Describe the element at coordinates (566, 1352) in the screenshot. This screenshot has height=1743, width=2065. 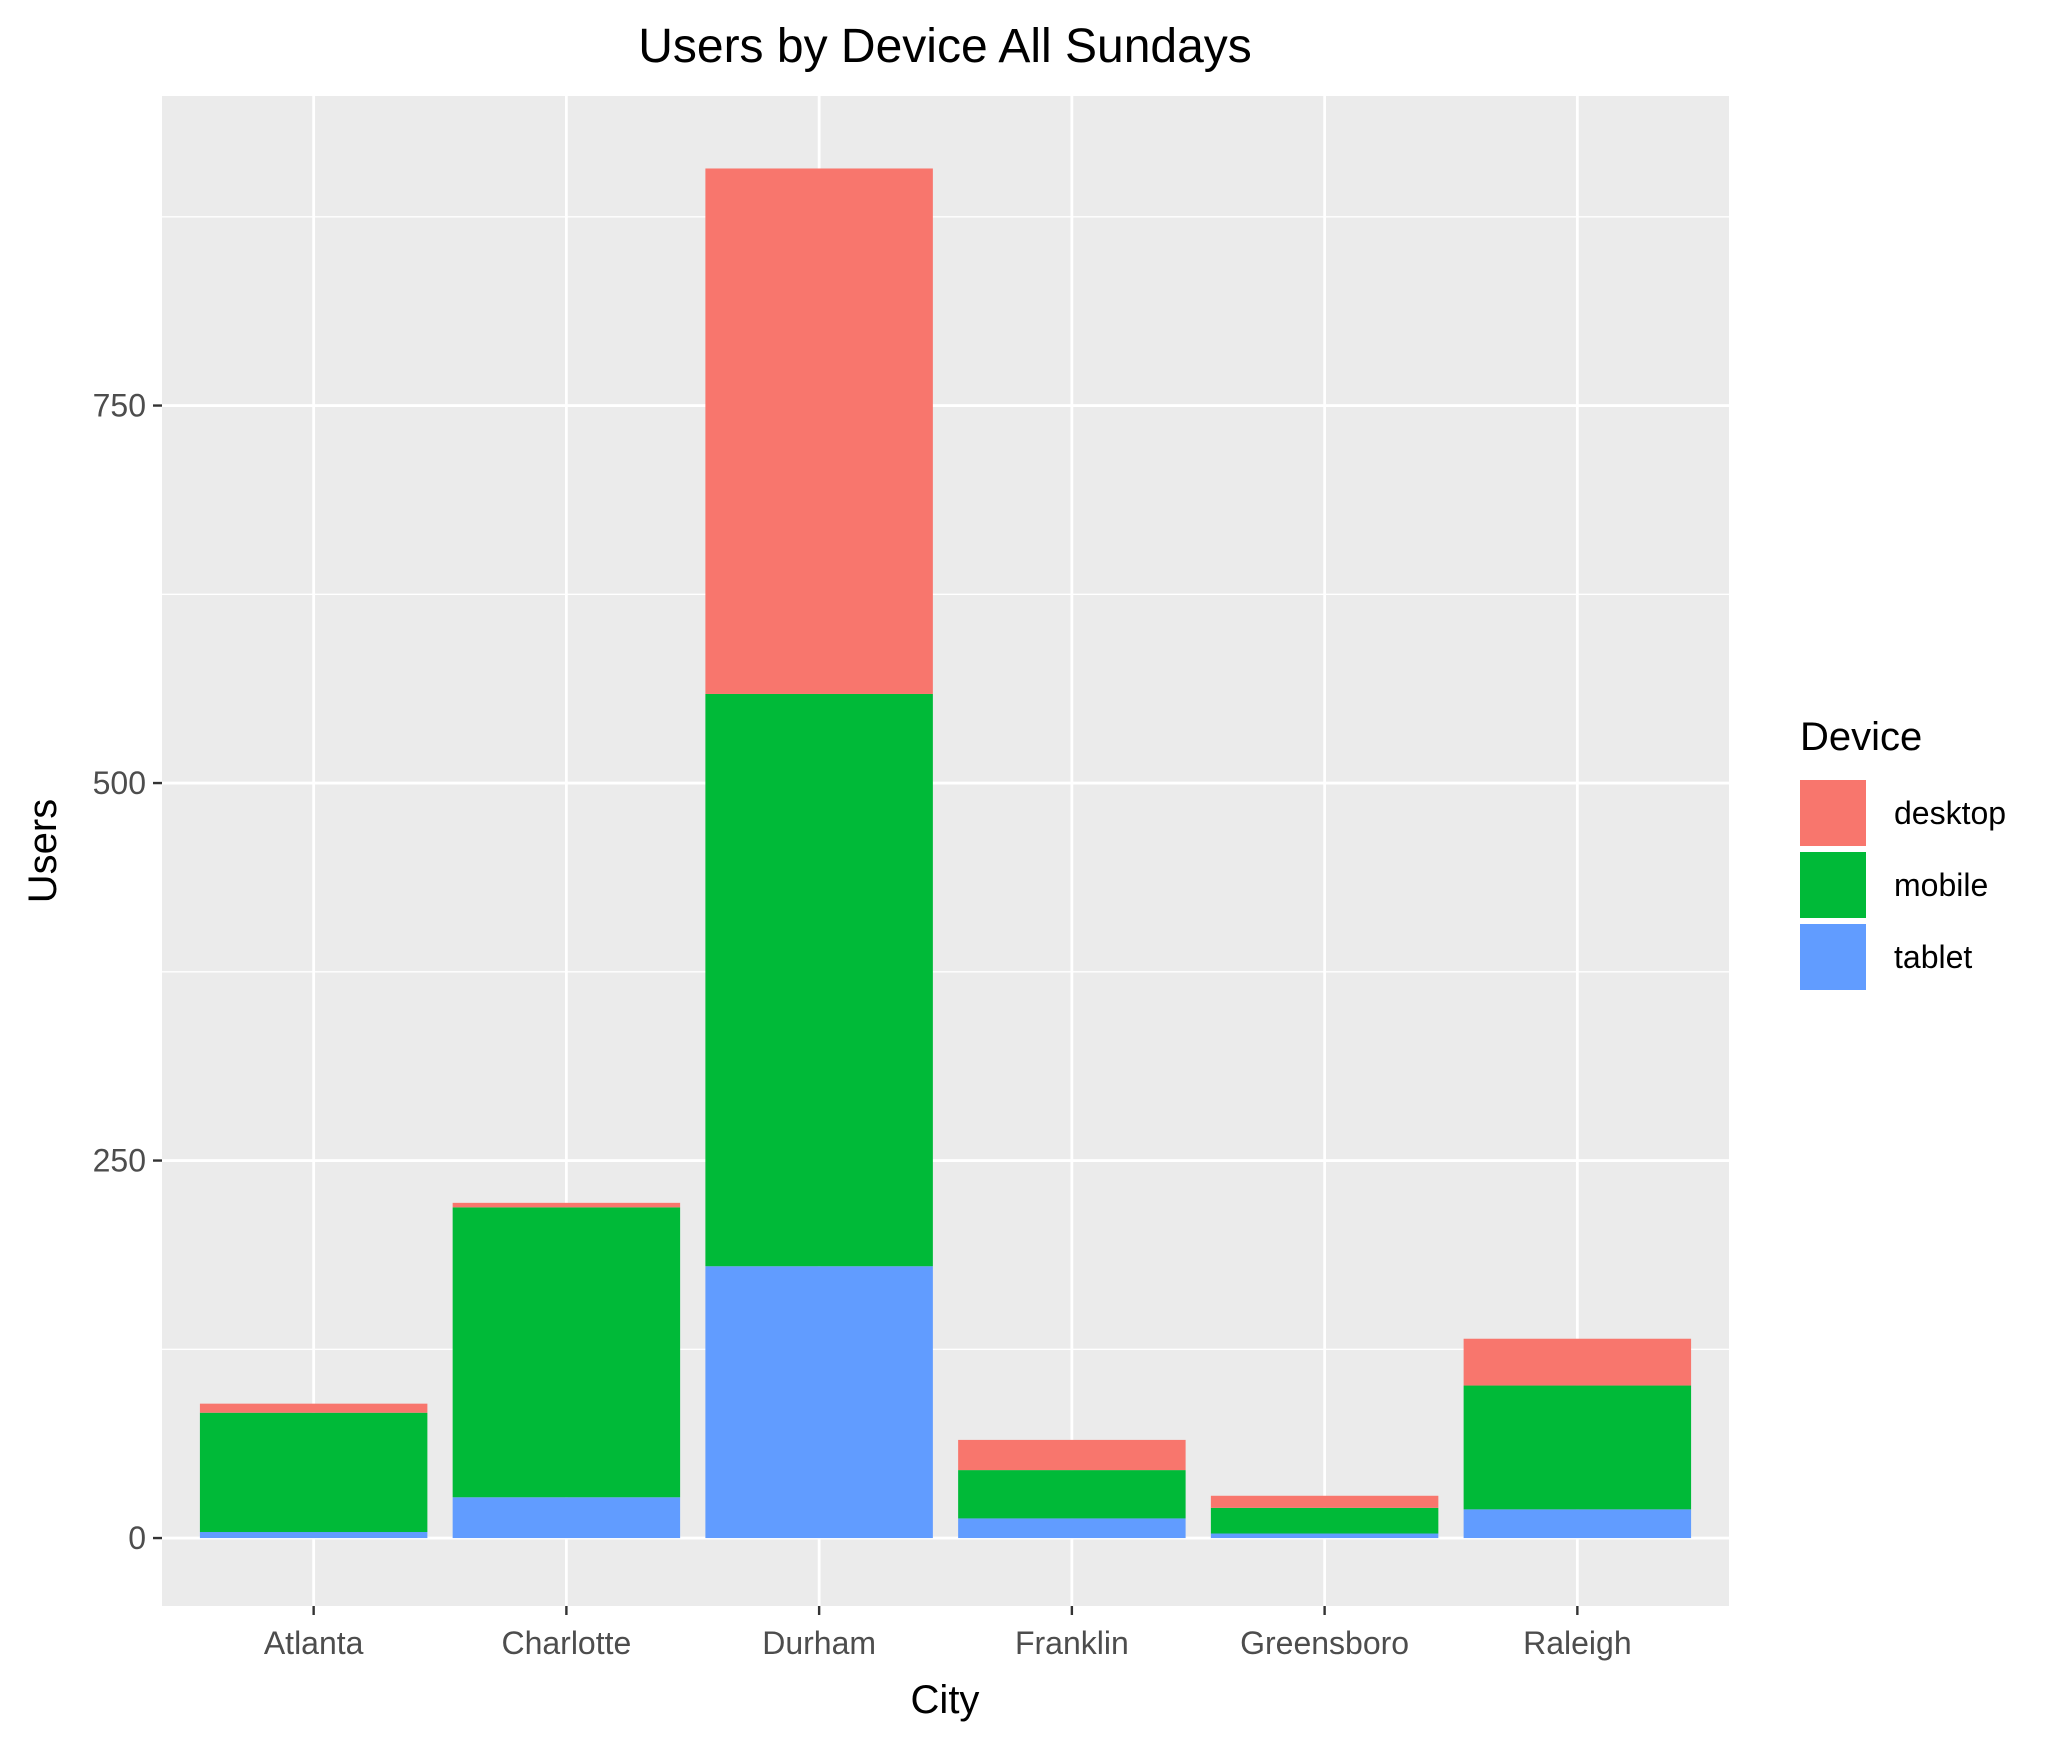
I see `bar-mobile-charlotte` at that location.